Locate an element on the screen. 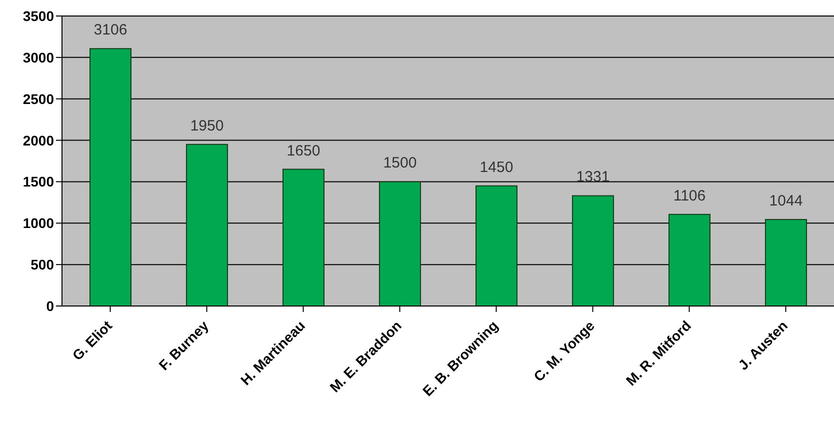 The width and height of the screenshot is (834, 440). y-tick-label: 0 is located at coordinates (50, 306).